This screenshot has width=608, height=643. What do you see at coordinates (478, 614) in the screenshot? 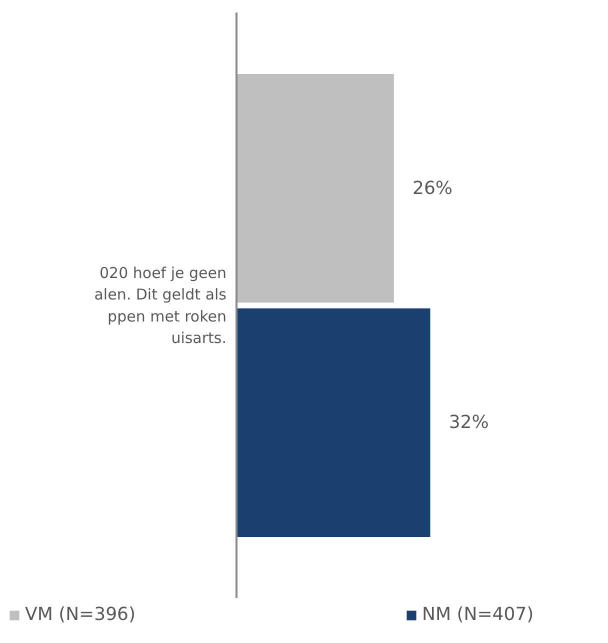
I see `legend-label: NM (N=407)` at bounding box center [478, 614].